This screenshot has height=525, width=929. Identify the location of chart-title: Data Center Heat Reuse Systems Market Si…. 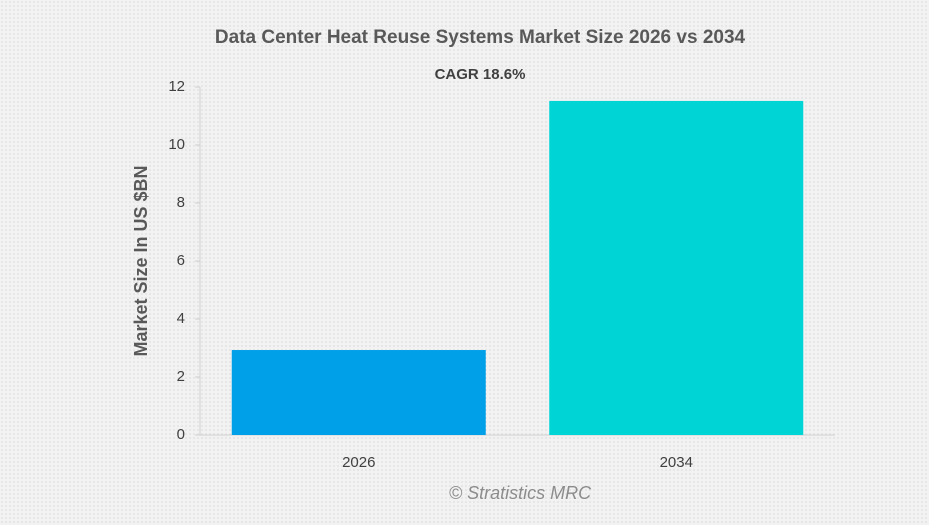
(480, 37).